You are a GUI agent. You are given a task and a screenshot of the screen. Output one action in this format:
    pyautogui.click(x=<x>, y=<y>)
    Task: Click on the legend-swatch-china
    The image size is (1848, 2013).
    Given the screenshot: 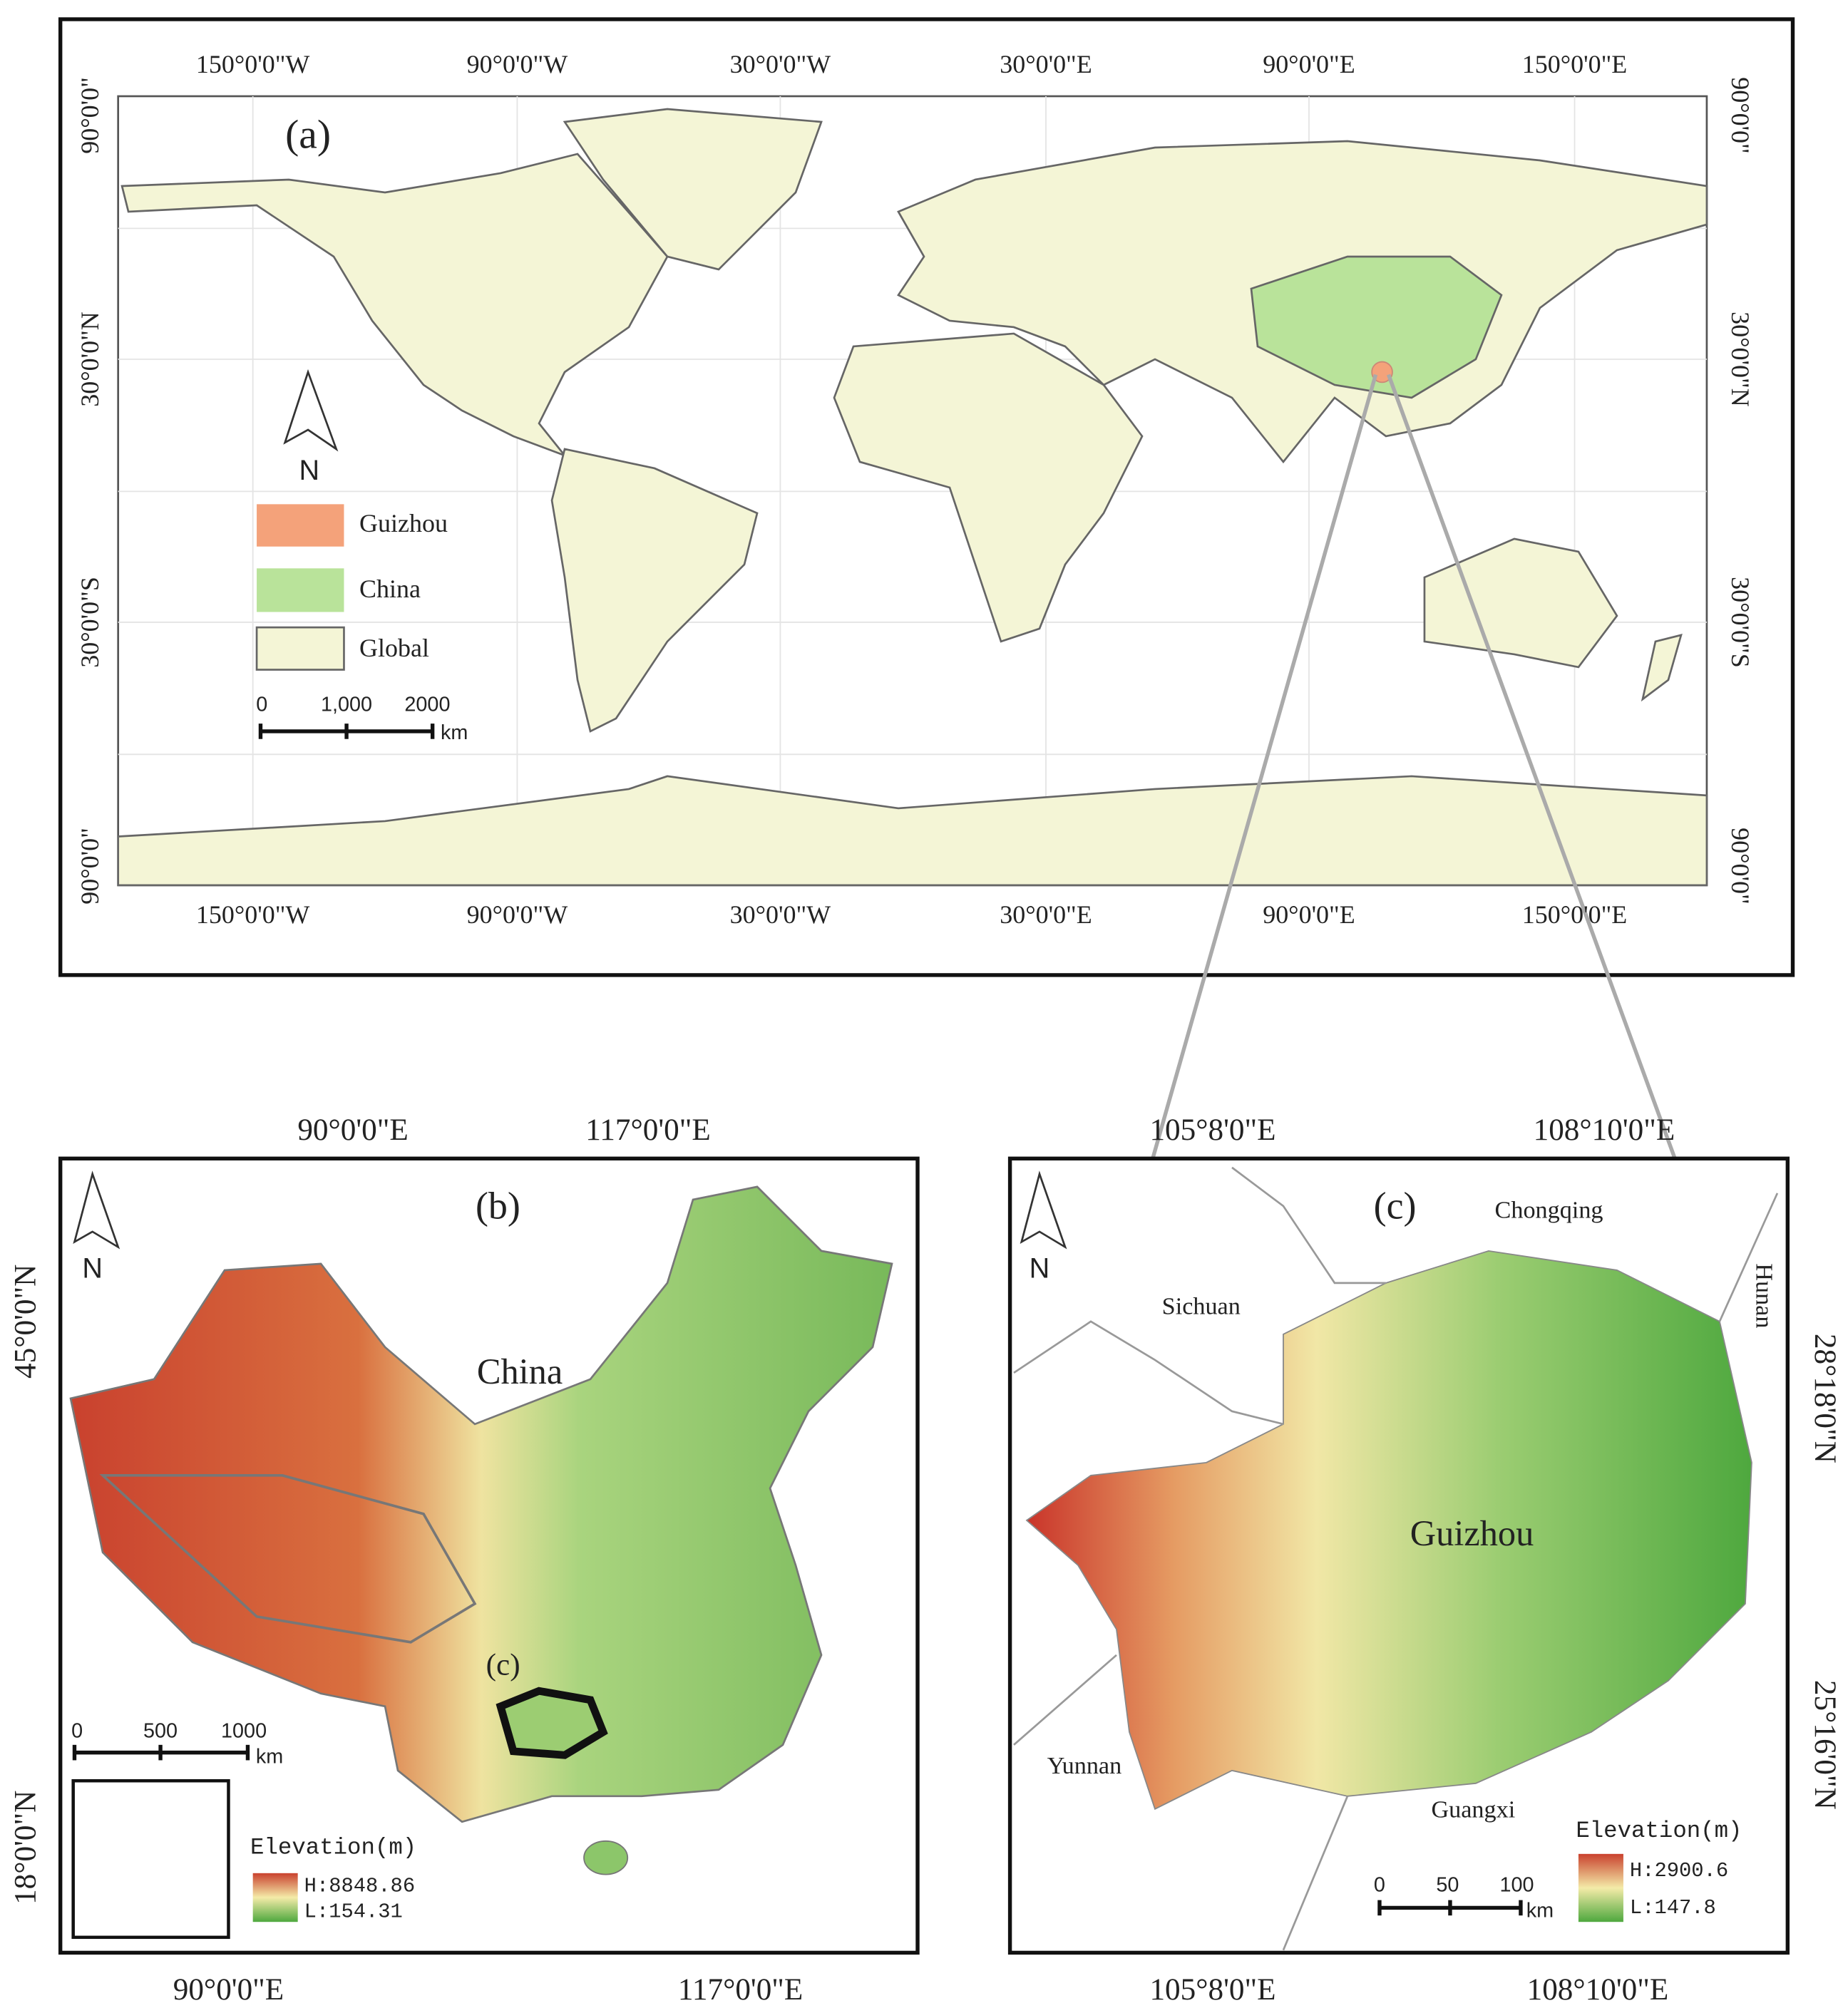 What is the action you would take?
    pyautogui.click(x=300, y=590)
    